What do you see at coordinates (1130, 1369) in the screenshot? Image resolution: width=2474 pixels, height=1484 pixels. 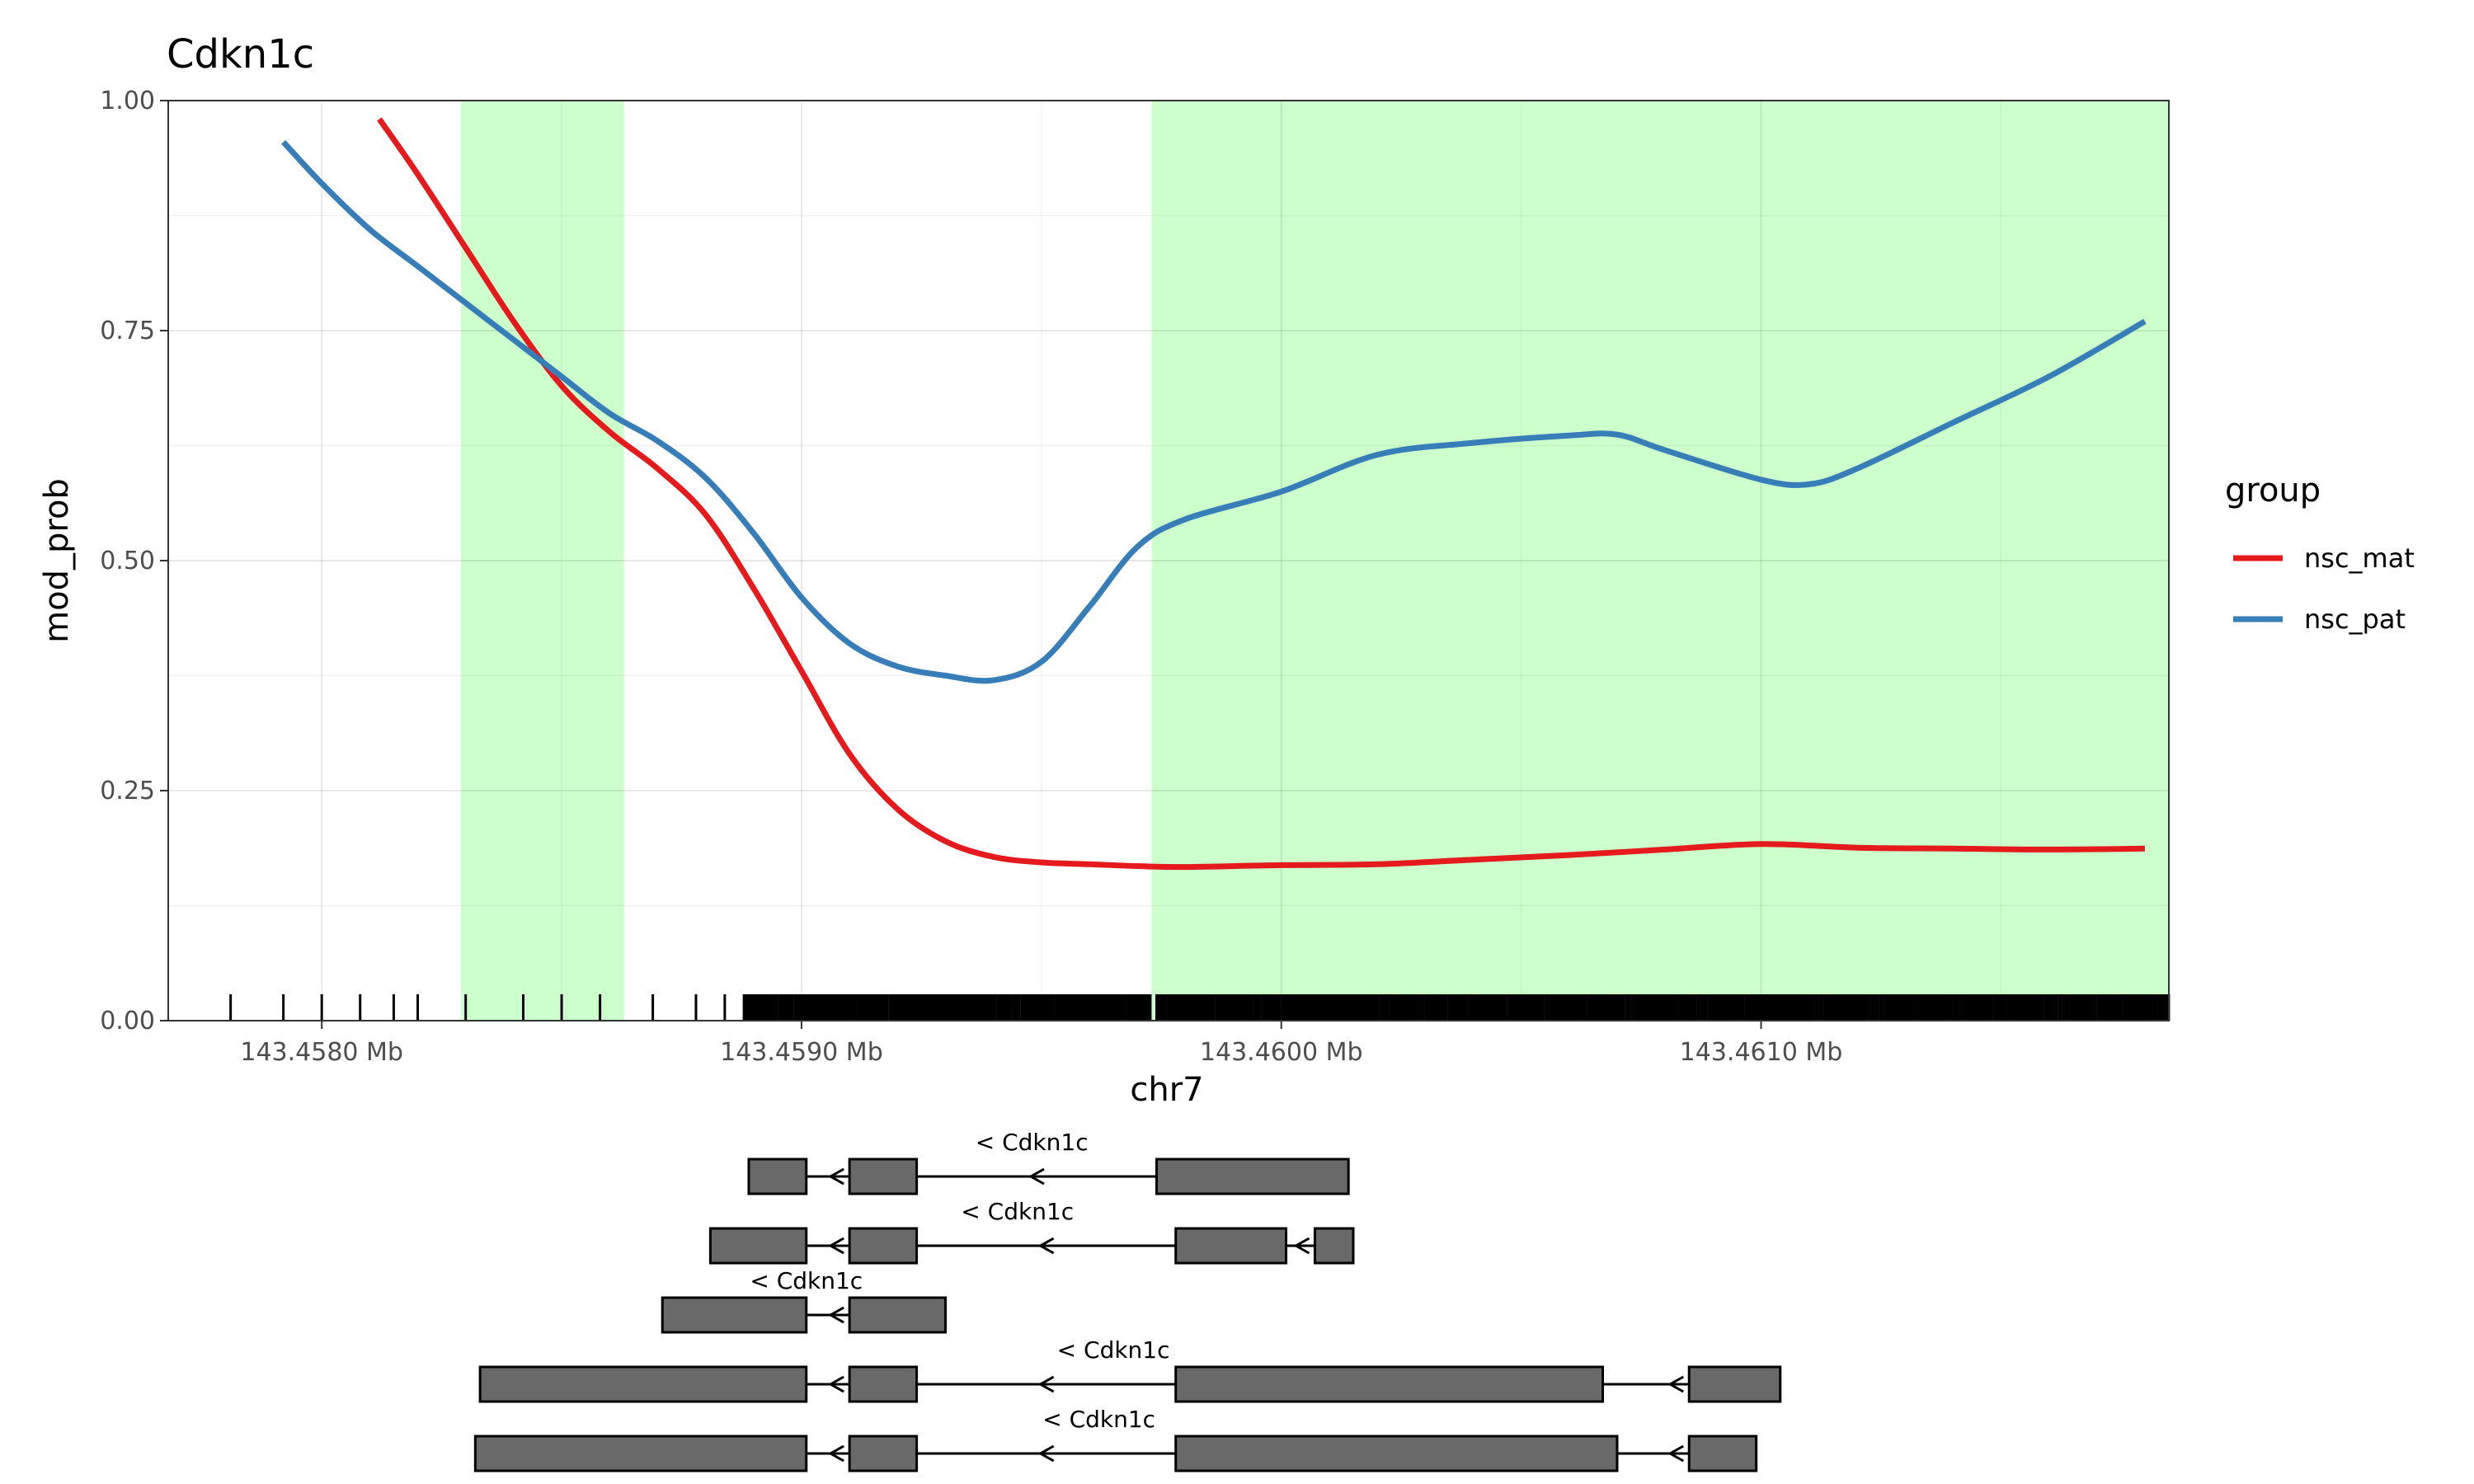 I see `transcript-4: < Cdkn1c` at bounding box center [1130, 1369].